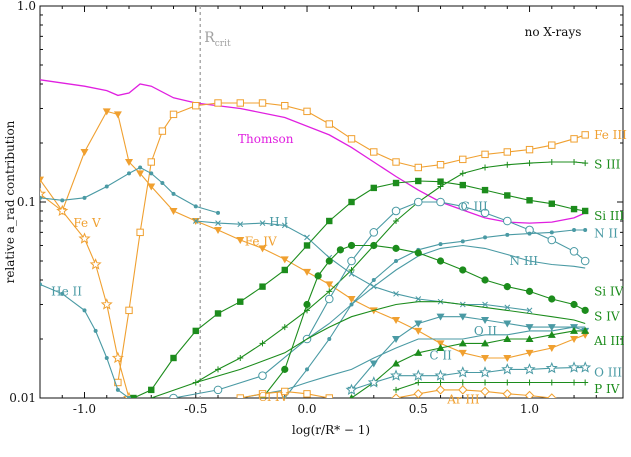 This screenshot has width=631, height=457. Describe the element at coordinates (284, 397) in the screenshot. I see `data-point-n-ii` at that location.